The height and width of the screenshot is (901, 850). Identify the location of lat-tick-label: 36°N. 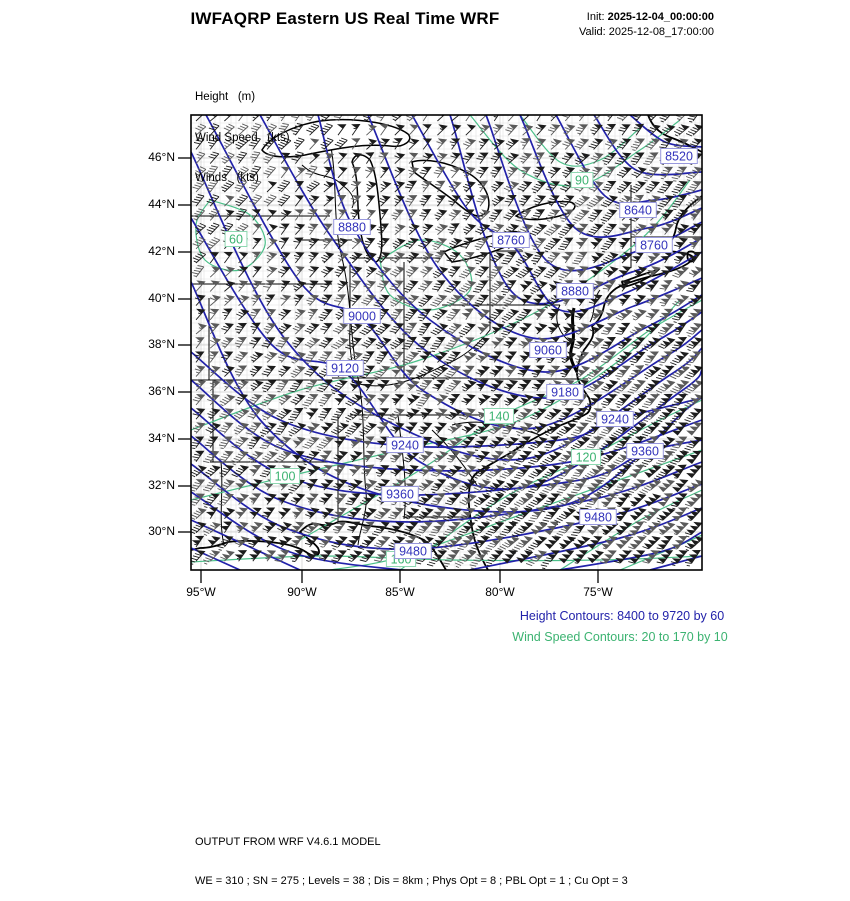
(161, 391).